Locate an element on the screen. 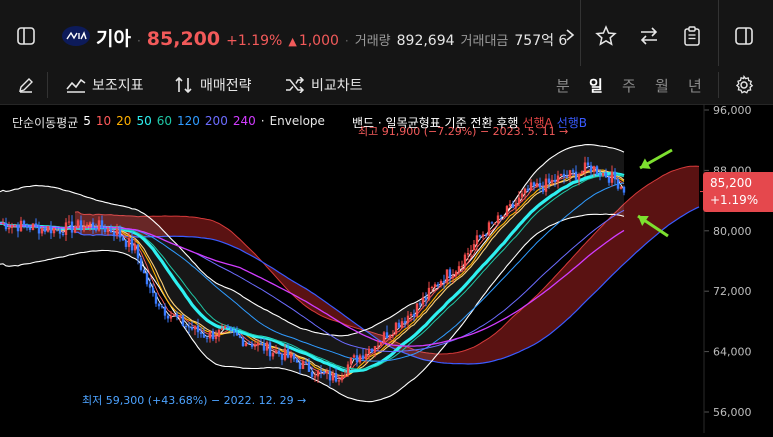 This screenshot has width=773, height=437. overlay-legend: 밴드 · 일목균형표 기준 전환 후행 선행A 선행B is located at coordinates (469, 122).